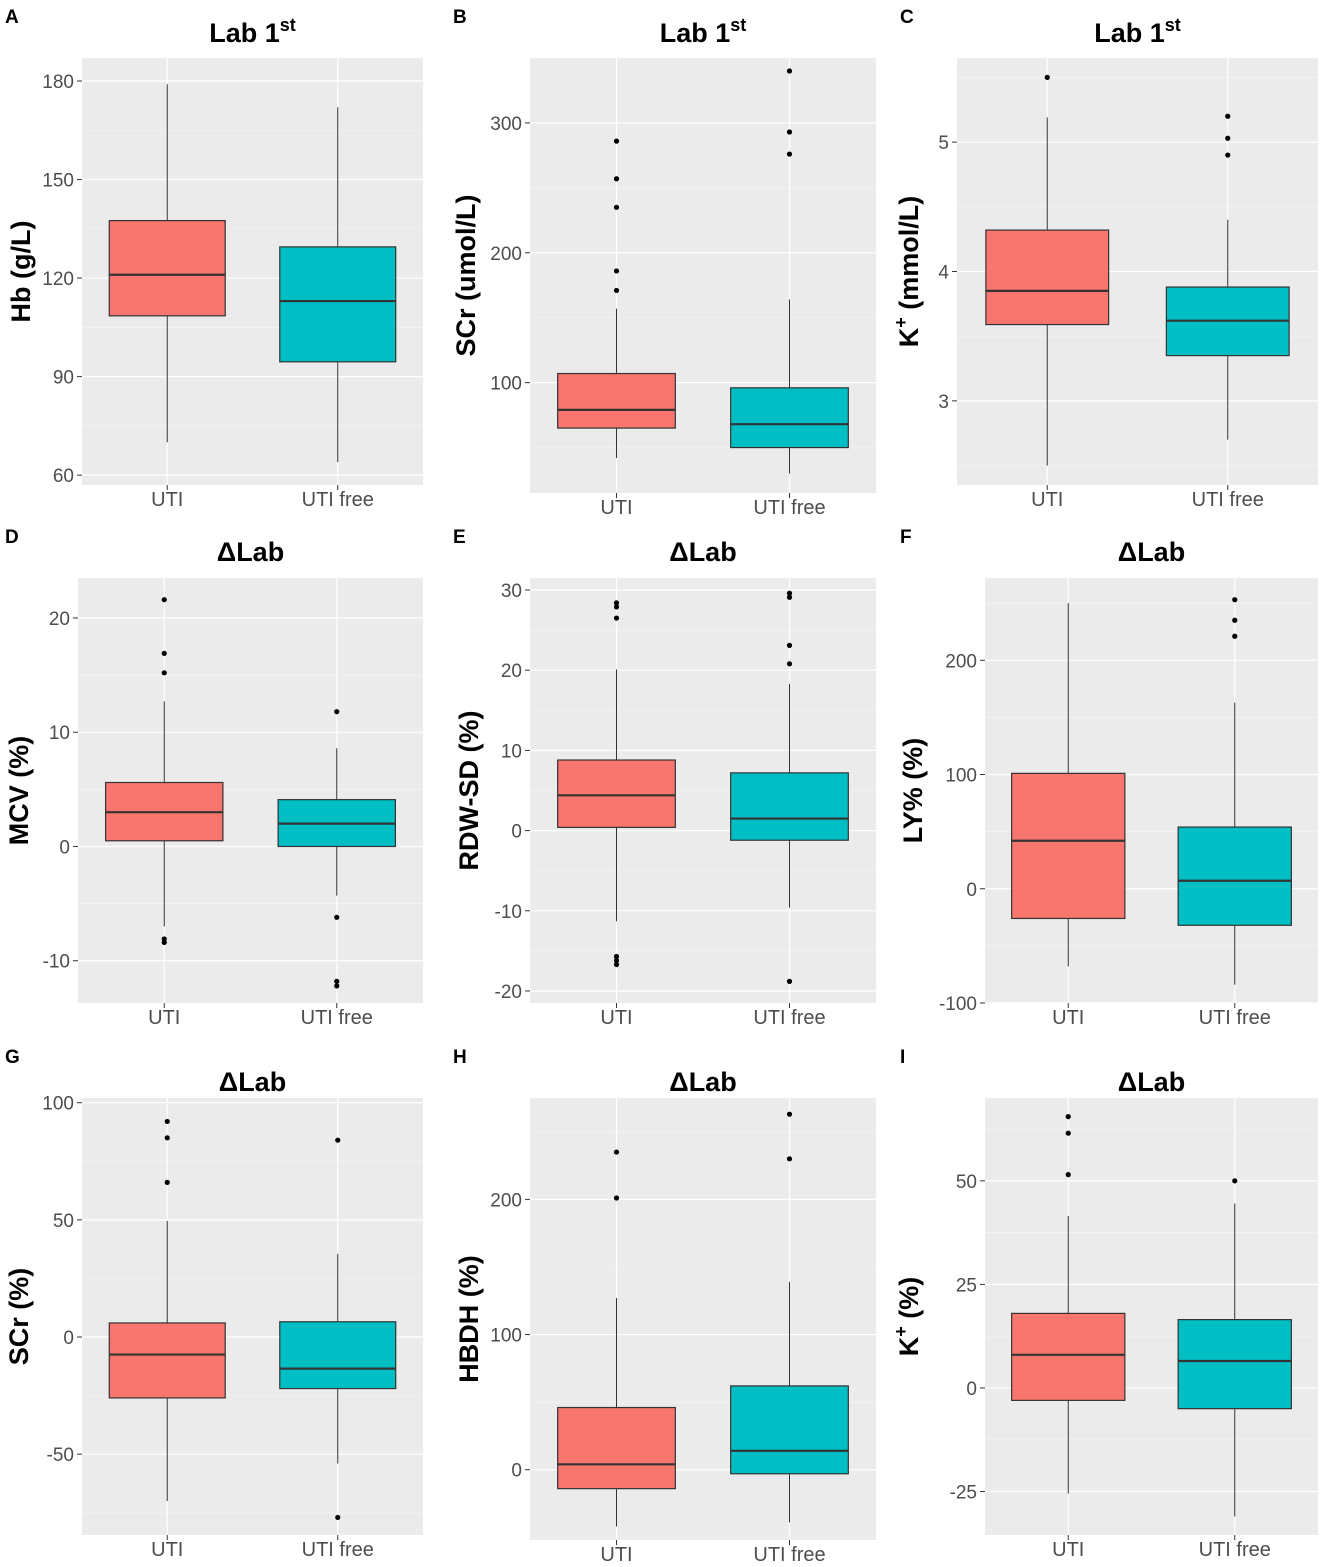 The image size is (1325, 1567). I want to click on y-tick-label: 5, so click(943, 143).